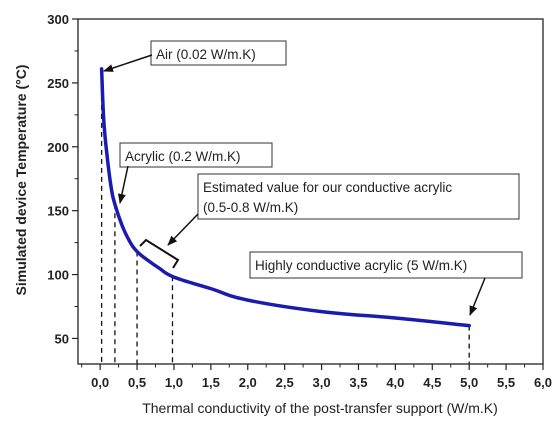  I want to click on y-tick-label: 50, so click(62, 338).